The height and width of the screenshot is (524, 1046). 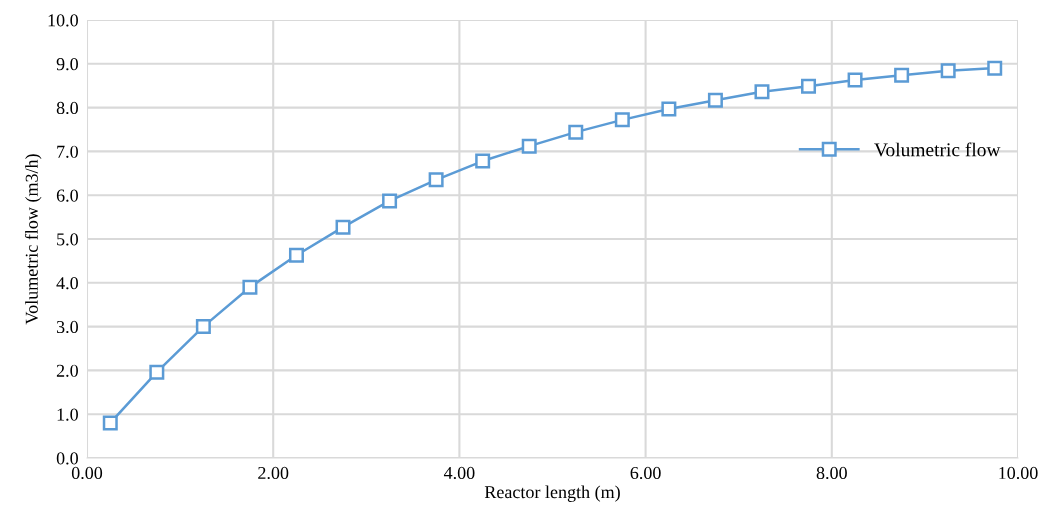 I want to click on legend-label: Volumetric flow, so click(x=937, y=149).